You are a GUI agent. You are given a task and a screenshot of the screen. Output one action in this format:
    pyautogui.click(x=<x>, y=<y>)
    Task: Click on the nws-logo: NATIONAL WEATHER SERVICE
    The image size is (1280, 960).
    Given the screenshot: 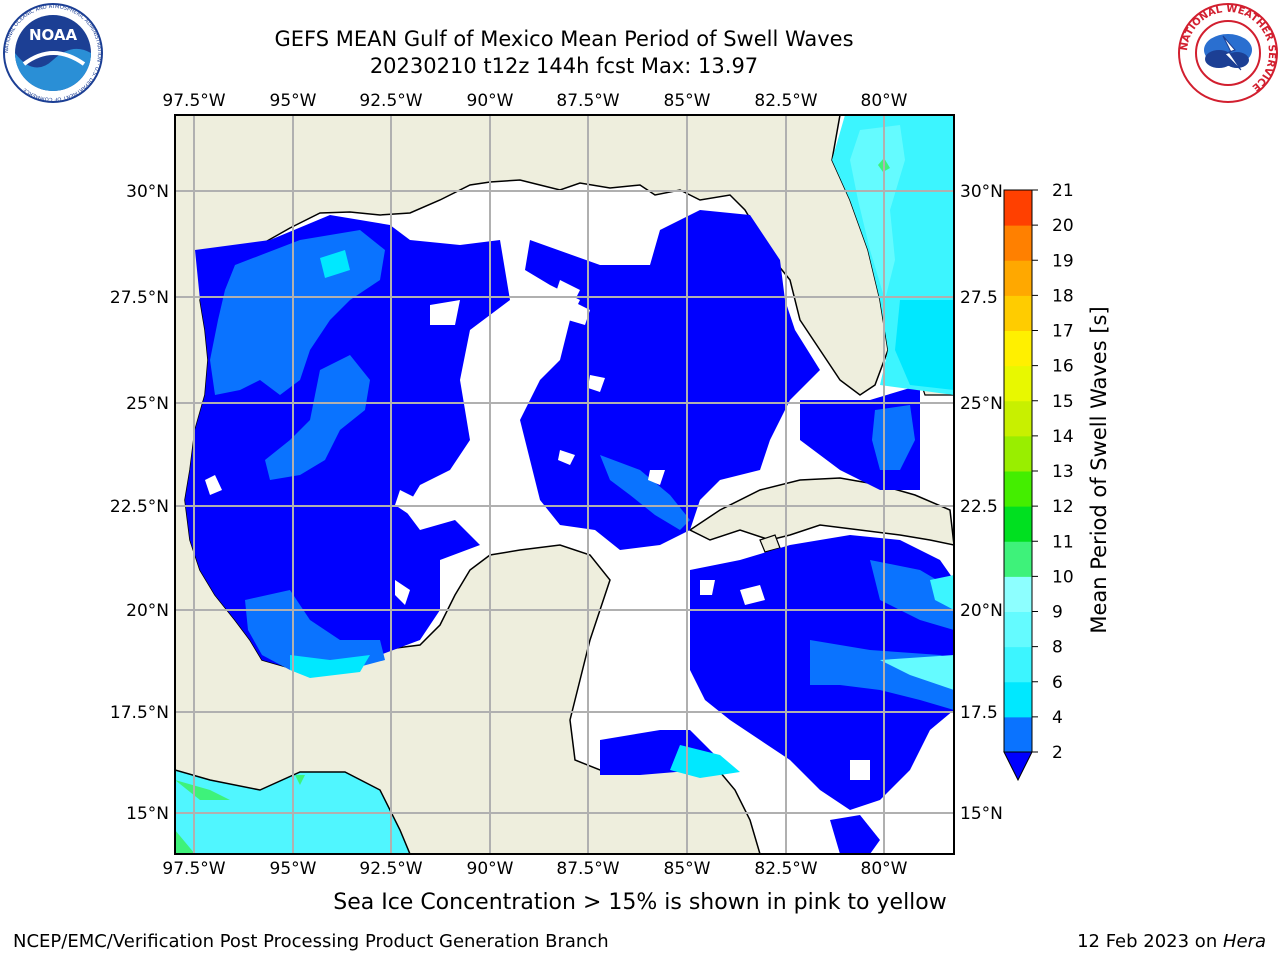 What is the action you would take?
    pyautogui.click(x=1228, y=53)
    